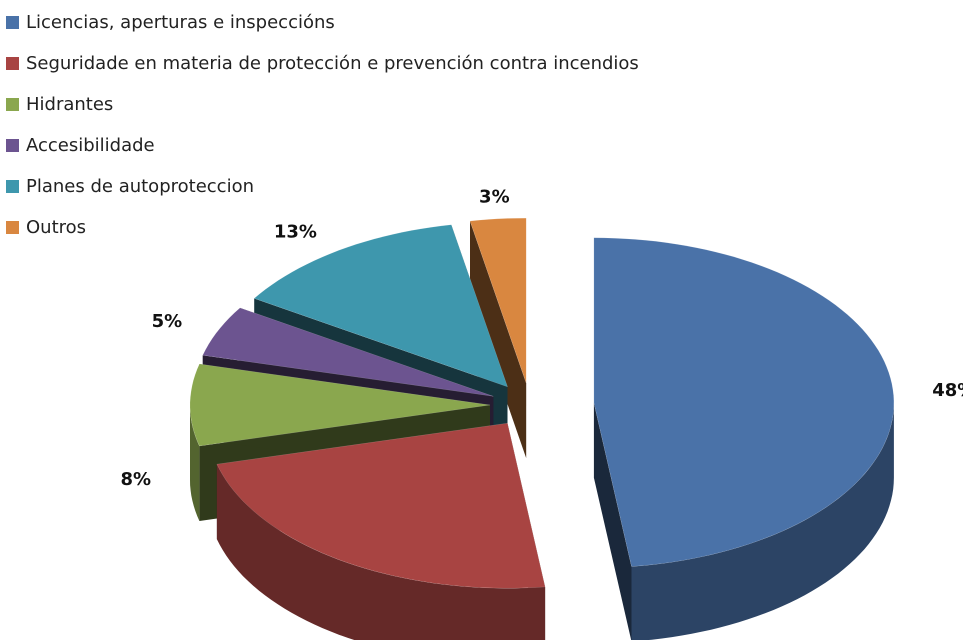 This screenshot has width=963, height=640. I want to click on legend-label: Hidrantes, so click(69, 104).